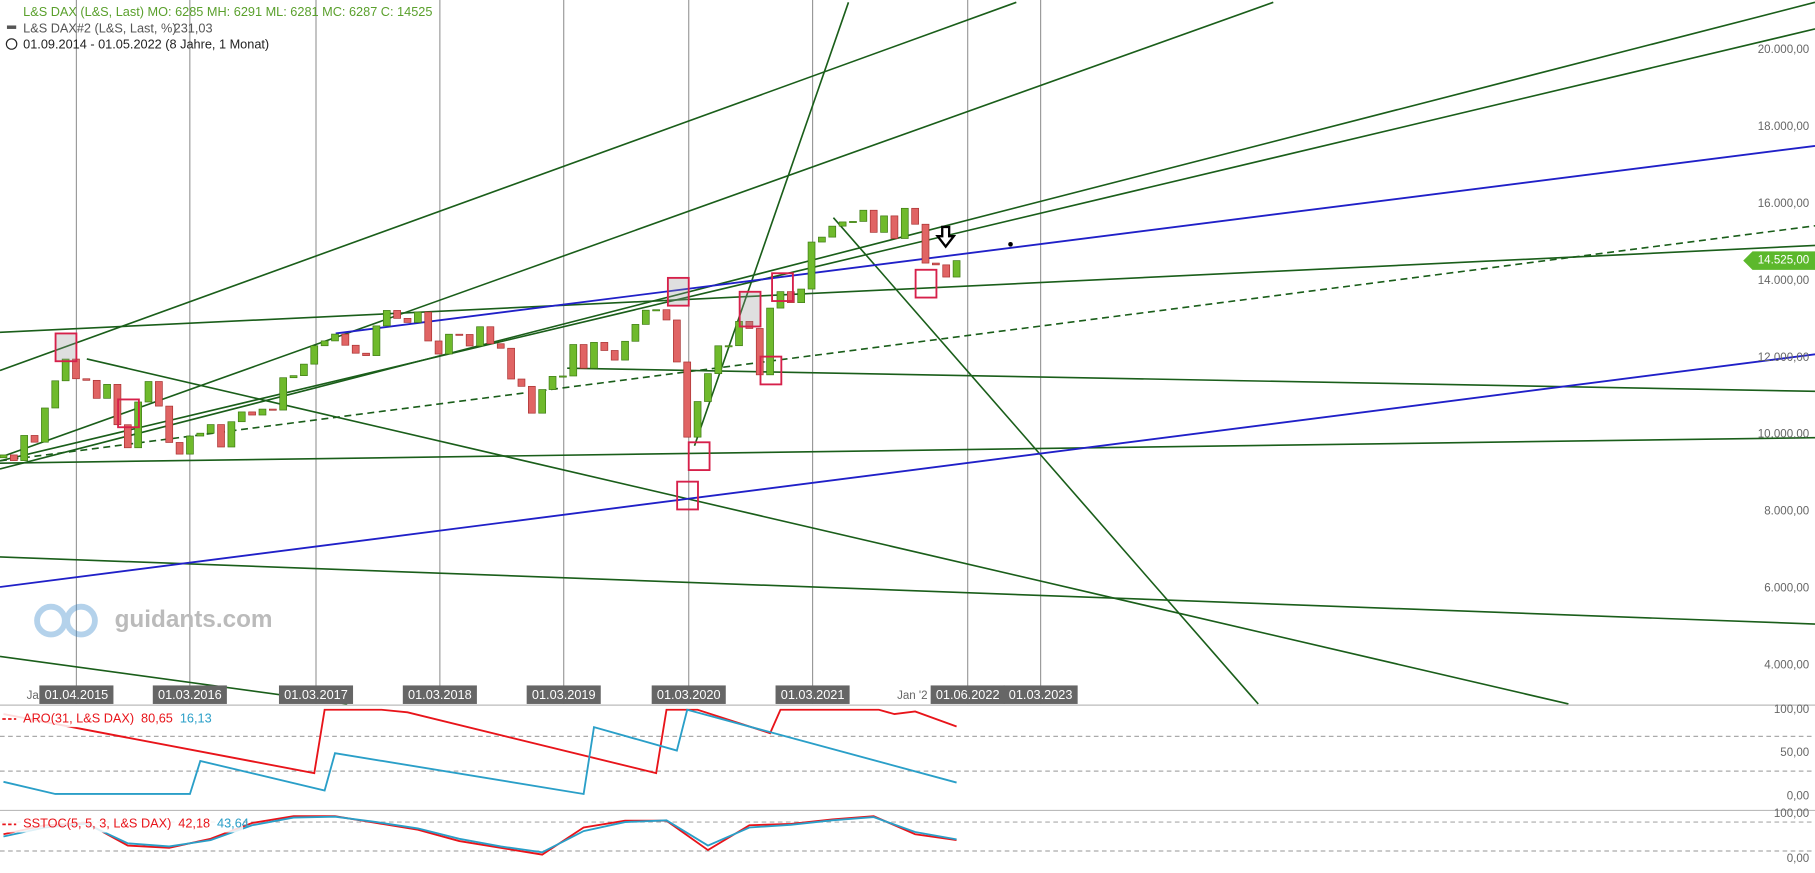  What do you see at coordinates (157, 717) in the screenshot?
I see `indicator-value: 80,65` at bounding box center [157, 717].